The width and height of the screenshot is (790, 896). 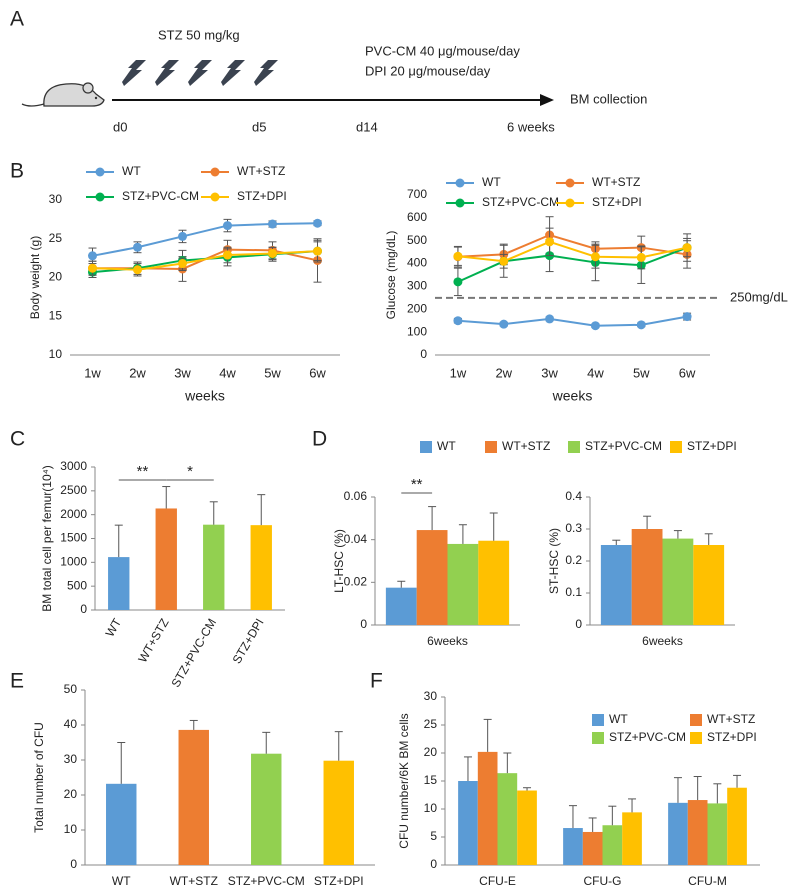 I want to click on y-tick-label: 200, so click(x=417, y=308).